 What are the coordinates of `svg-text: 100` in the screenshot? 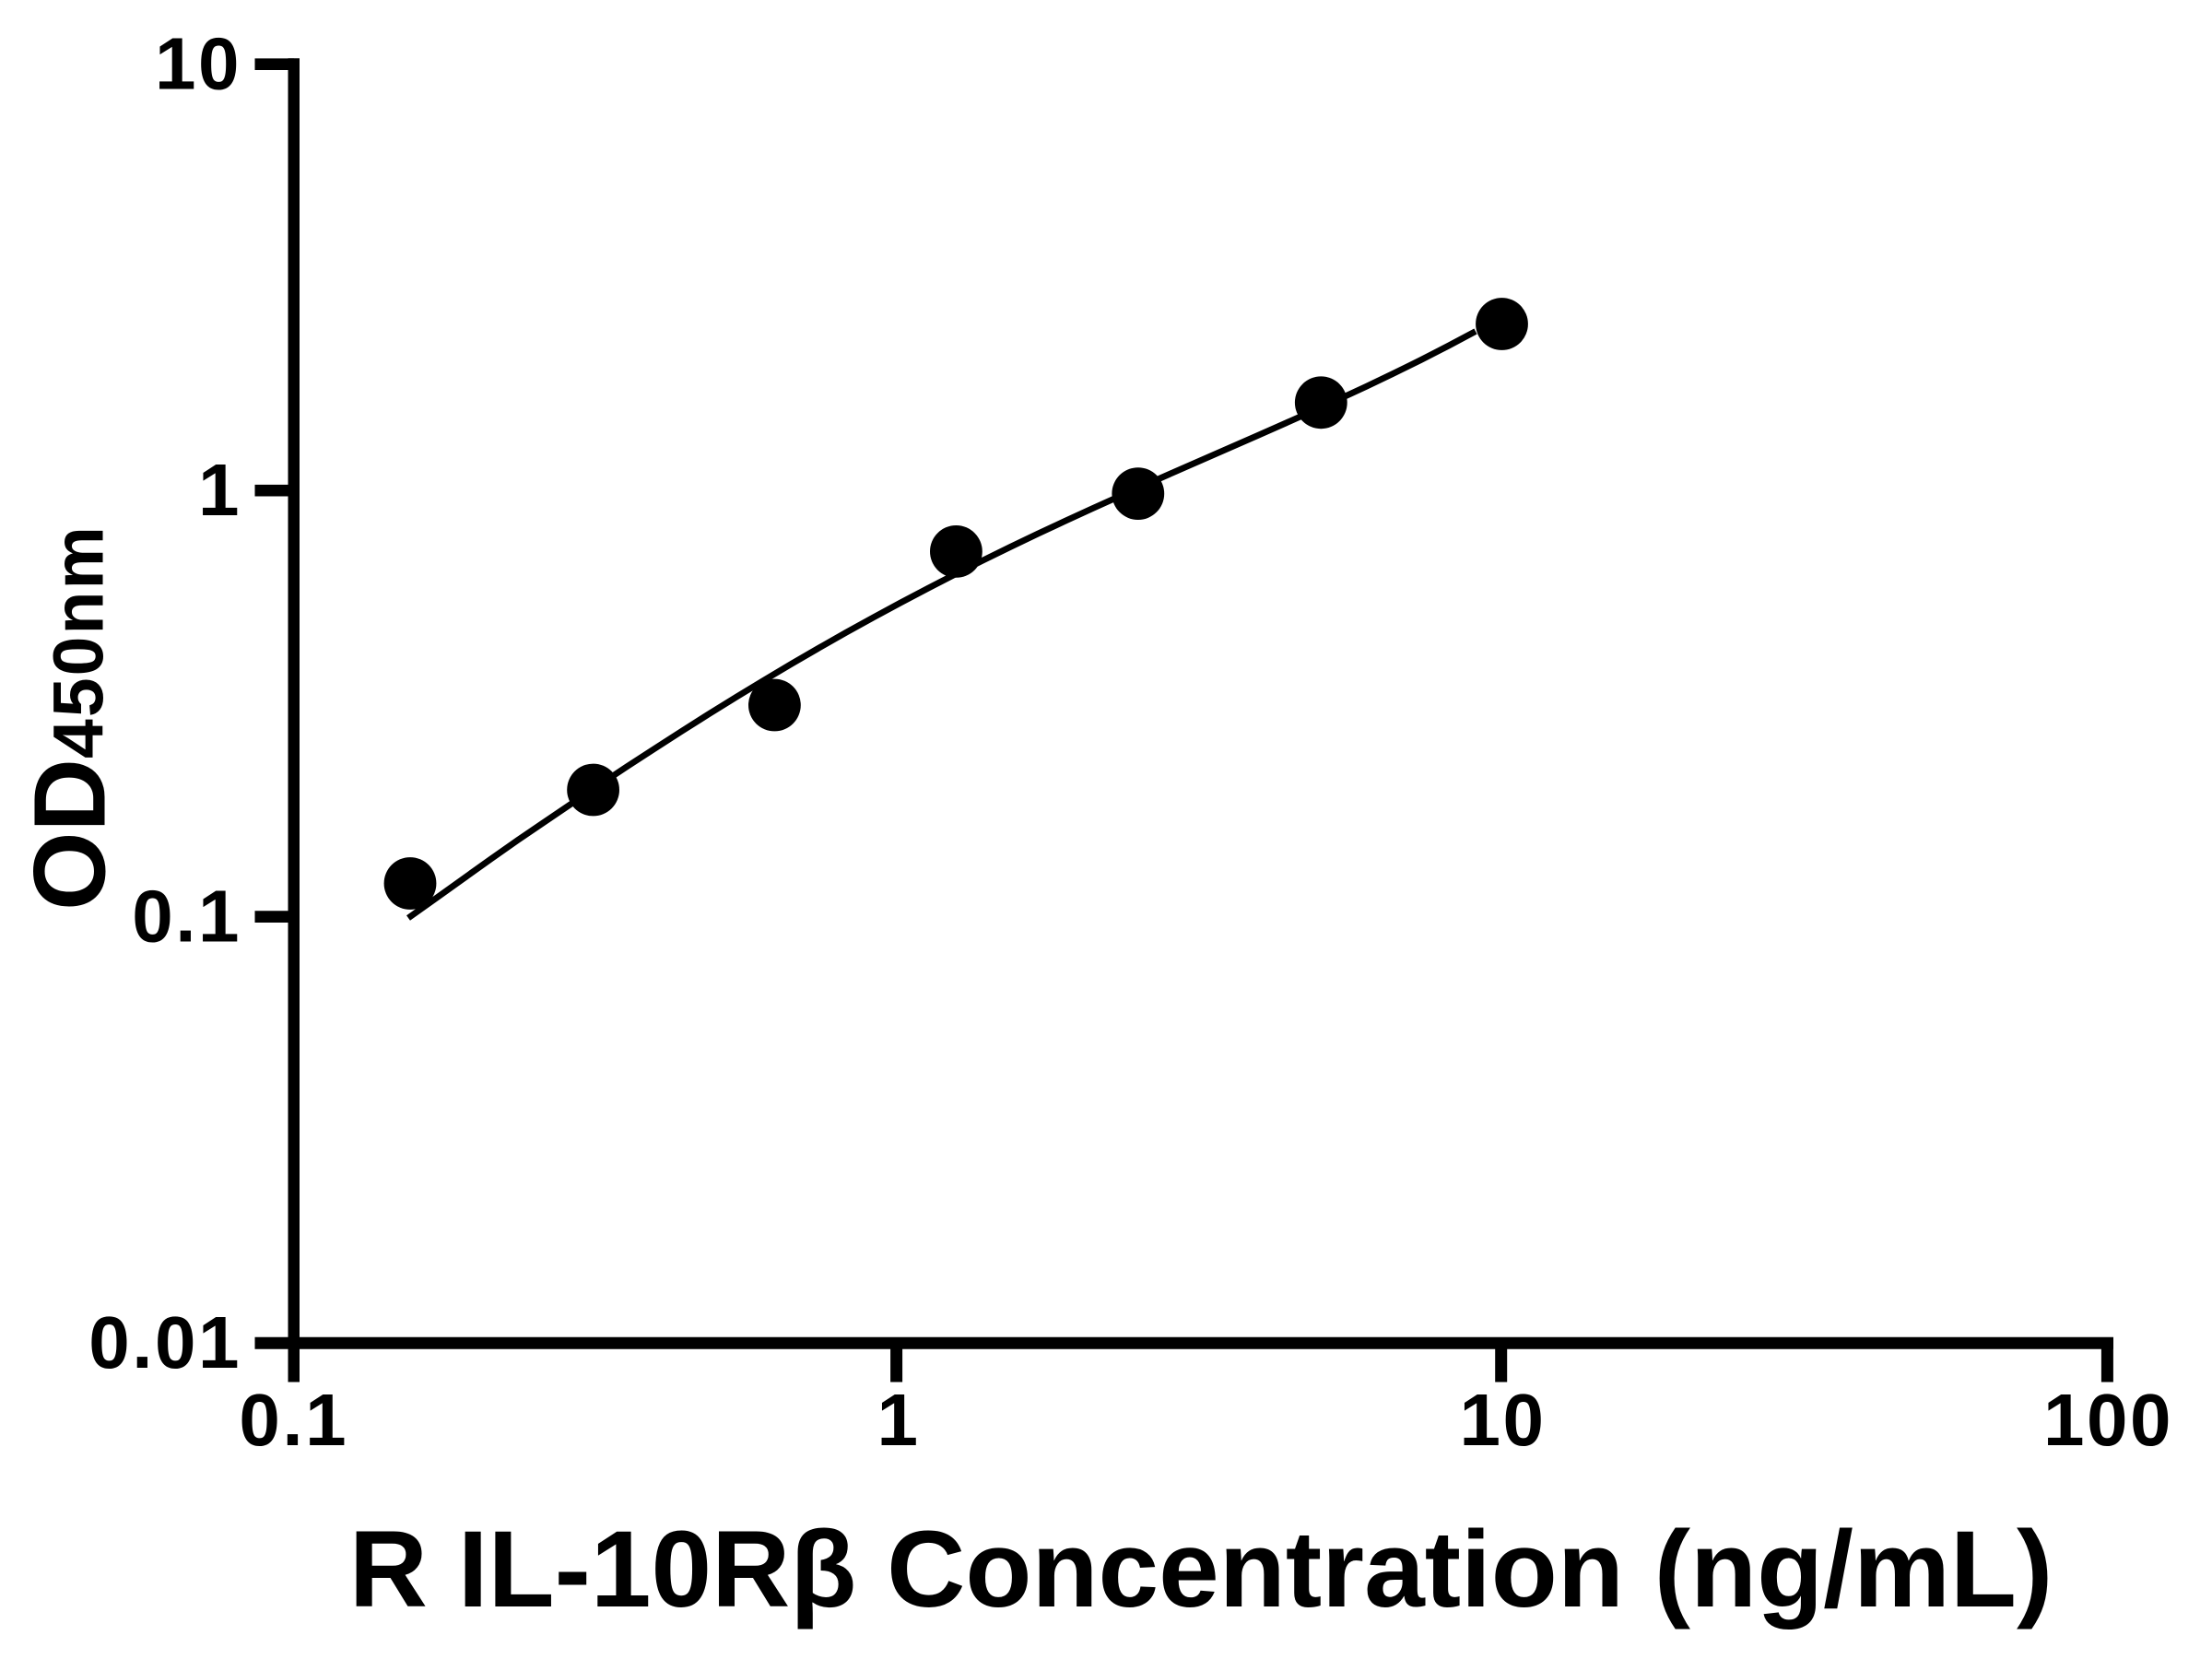 It's located at (2108, 1420).